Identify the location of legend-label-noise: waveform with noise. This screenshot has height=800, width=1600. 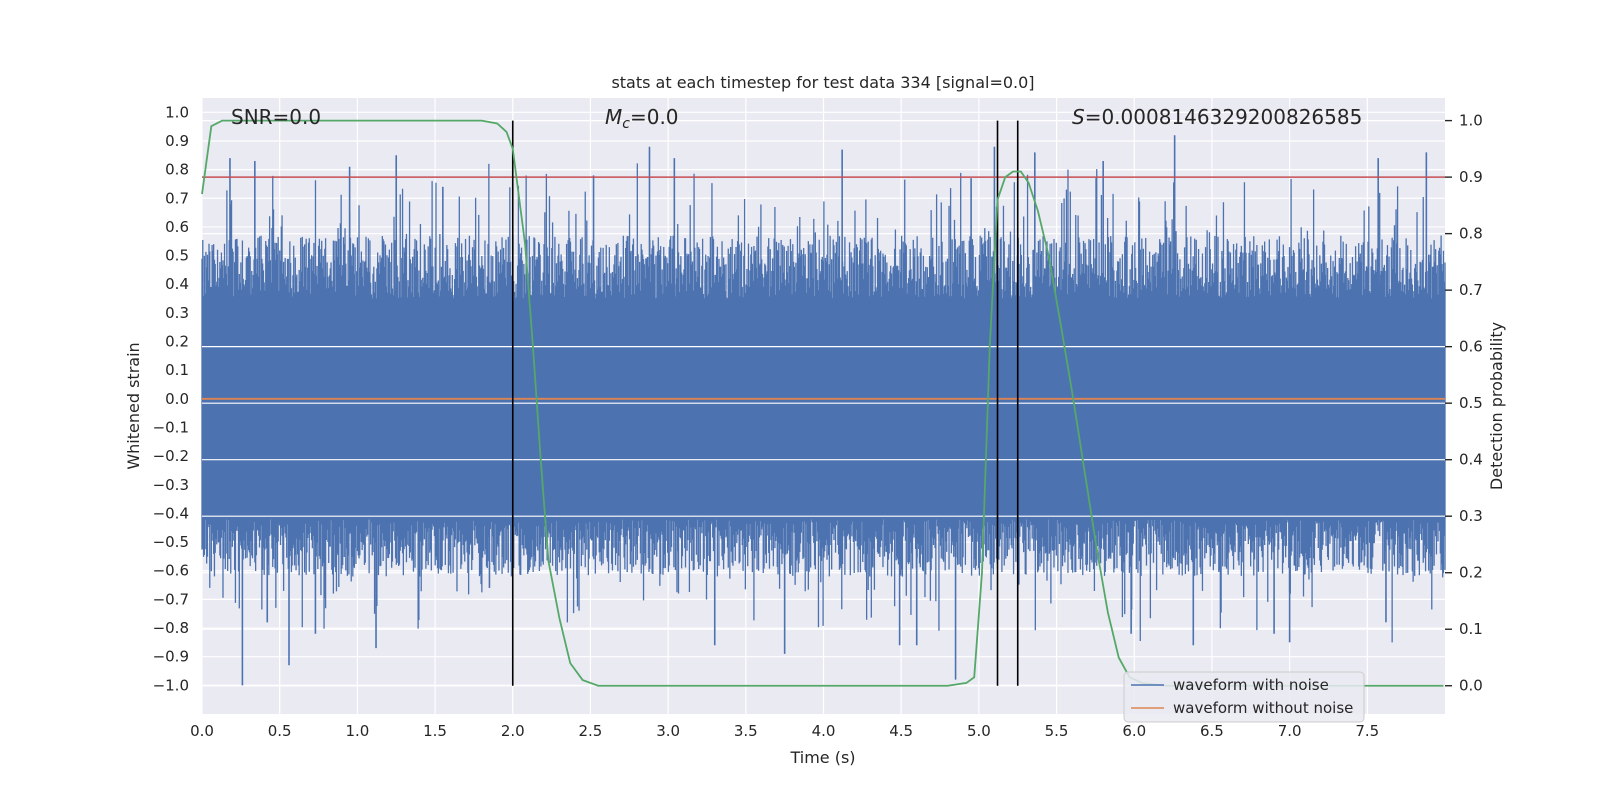
(1251, 685).